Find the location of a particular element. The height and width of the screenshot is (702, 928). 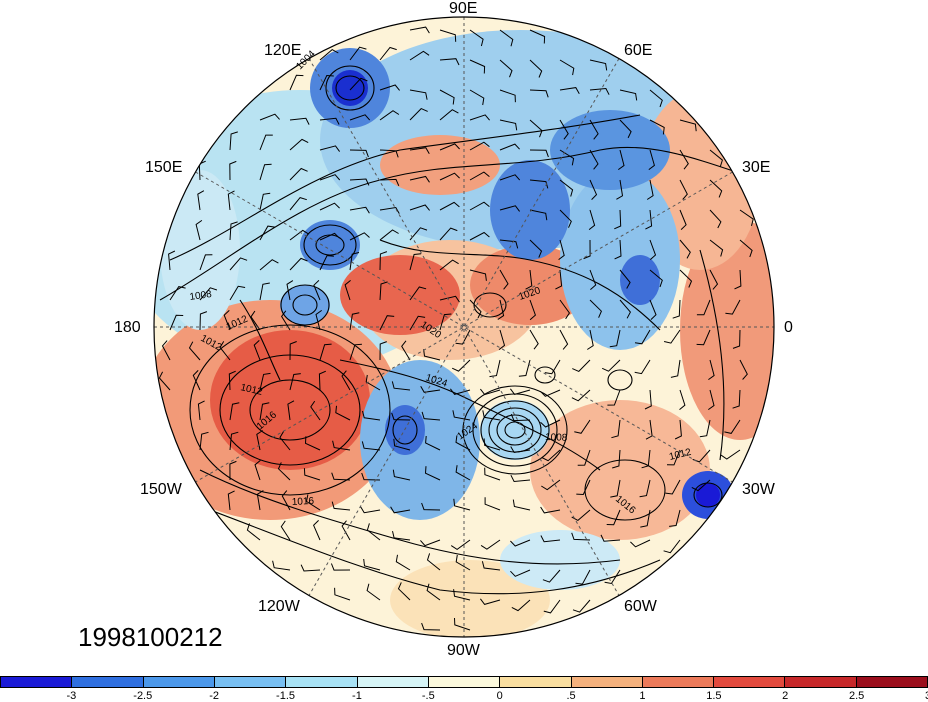

colorbar-tick-label: 2.5 is located at coordinates (856, 696).